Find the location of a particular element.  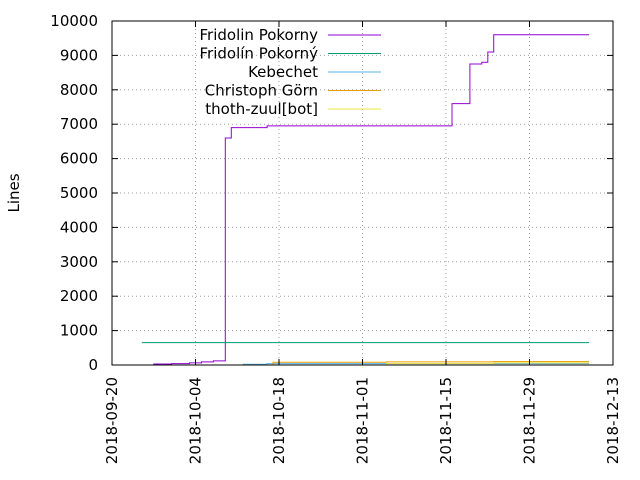

y-tick-label: 8000 is located at coordinates (79, 90).